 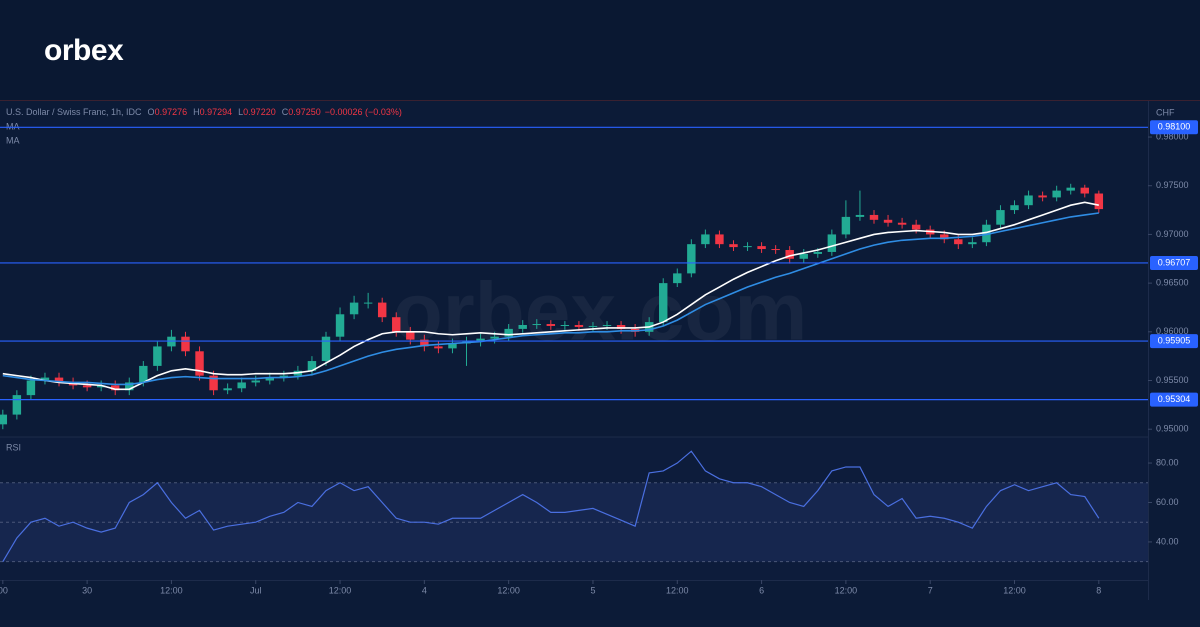 What do you see at coordinates (84, 50) in the screenshot?
I see `logo: orbex` at bounding box center [84, 50].